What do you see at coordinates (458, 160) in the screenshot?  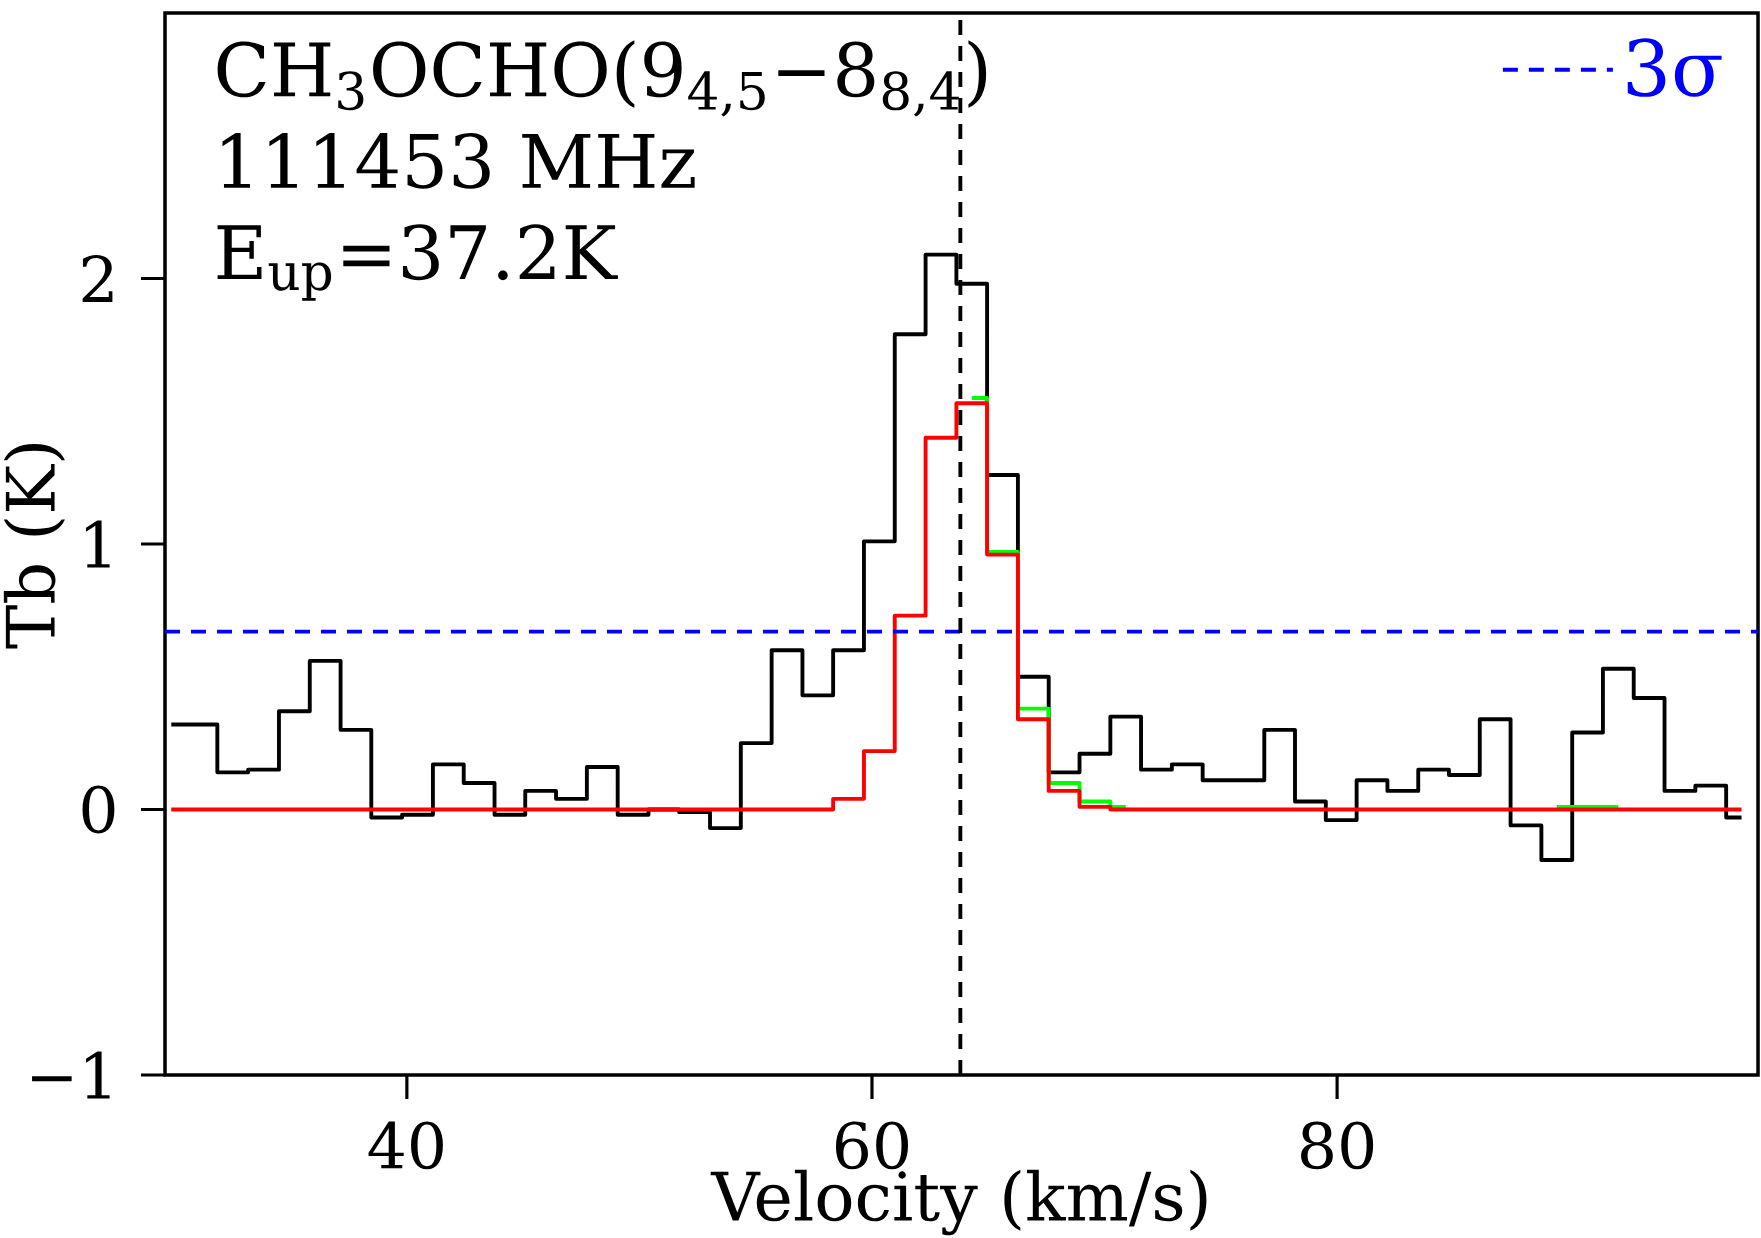 I see `annotation: 111453 MHz` at bounding box center [458, 160].